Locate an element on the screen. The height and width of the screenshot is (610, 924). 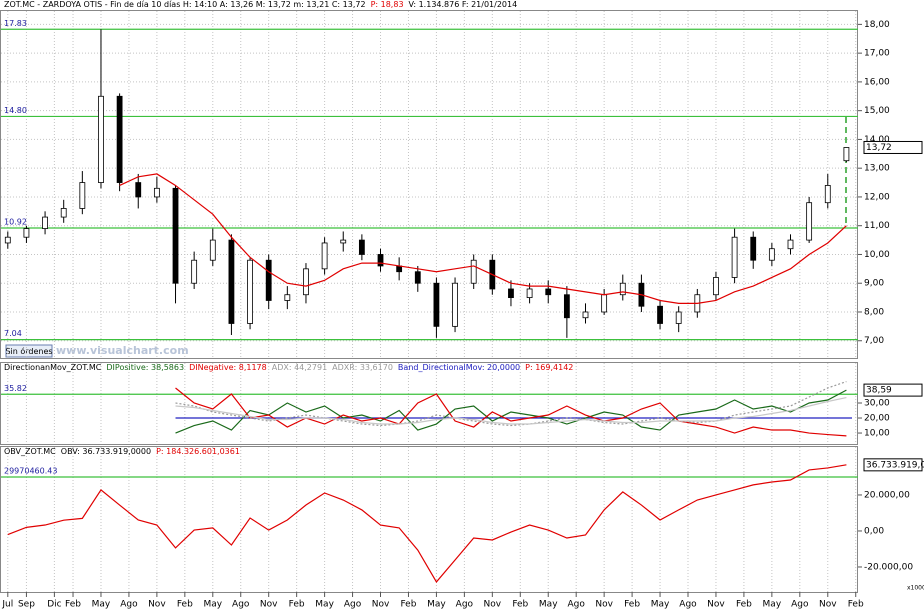
orders-button is located at coordinates (29, 351).